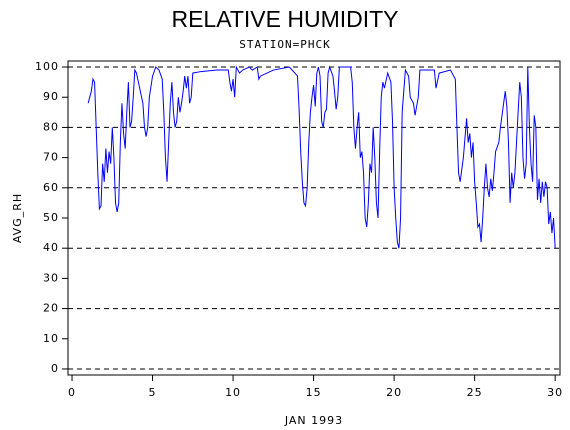  What do you see at coordinates (284, 44) in the screenshot?
I see `chart-subtitle: STATION=PHCK` at bounding box center [284, 44].